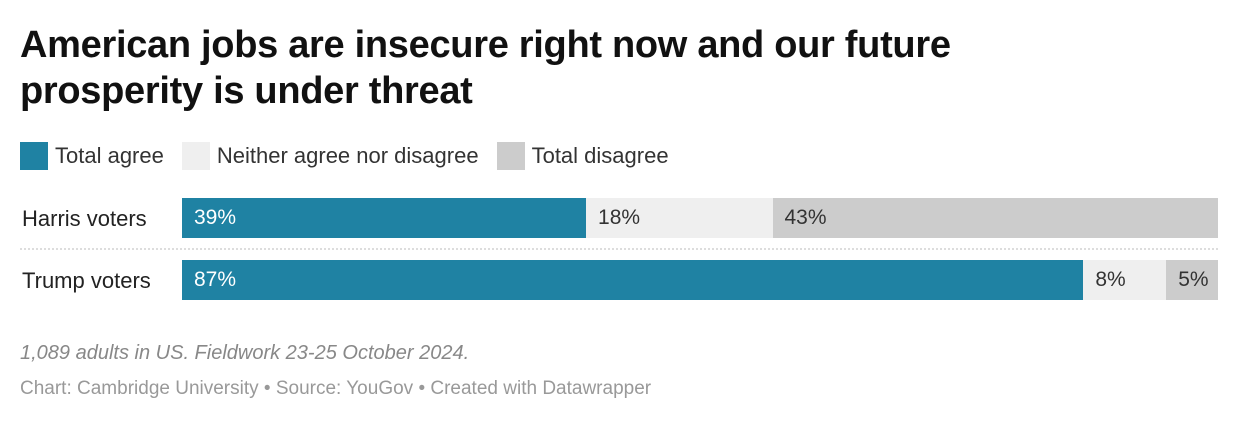 The width and height of the screenshot is (1240, 426). I want to click on legend-item: Neither agree nor disagree, so click(330, 156).